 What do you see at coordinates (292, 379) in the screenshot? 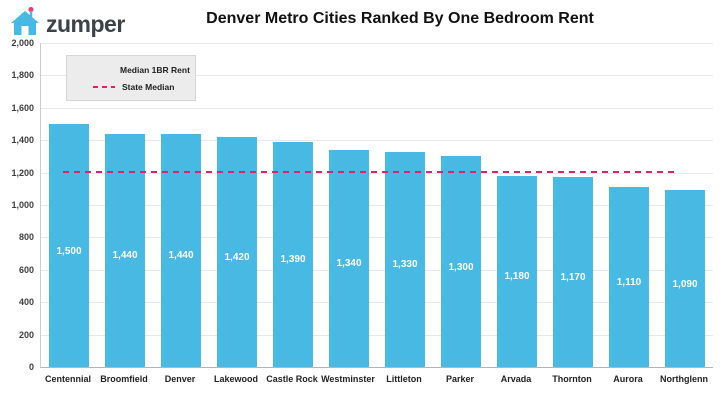
I see `x-axis-category-label: Castle Rock` at bounding box center [292, 379].